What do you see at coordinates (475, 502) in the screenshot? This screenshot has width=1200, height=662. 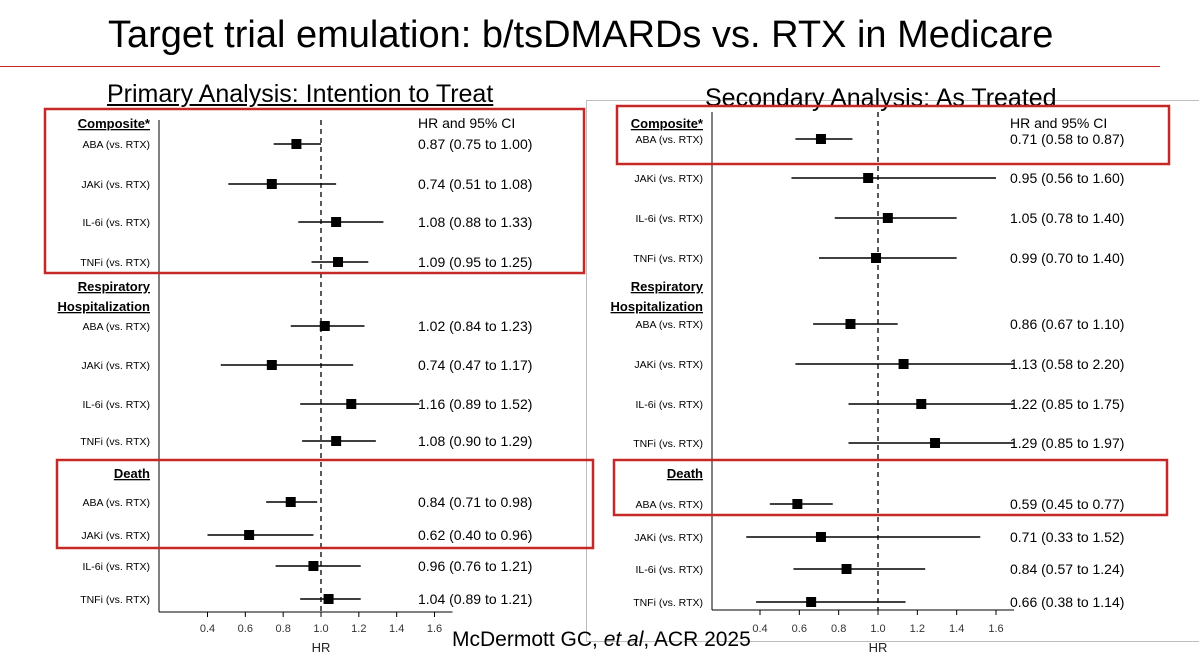 I see `hr-ci-value: 0.84 (0.71 to 0.98)` at bounding box center [475, 502].